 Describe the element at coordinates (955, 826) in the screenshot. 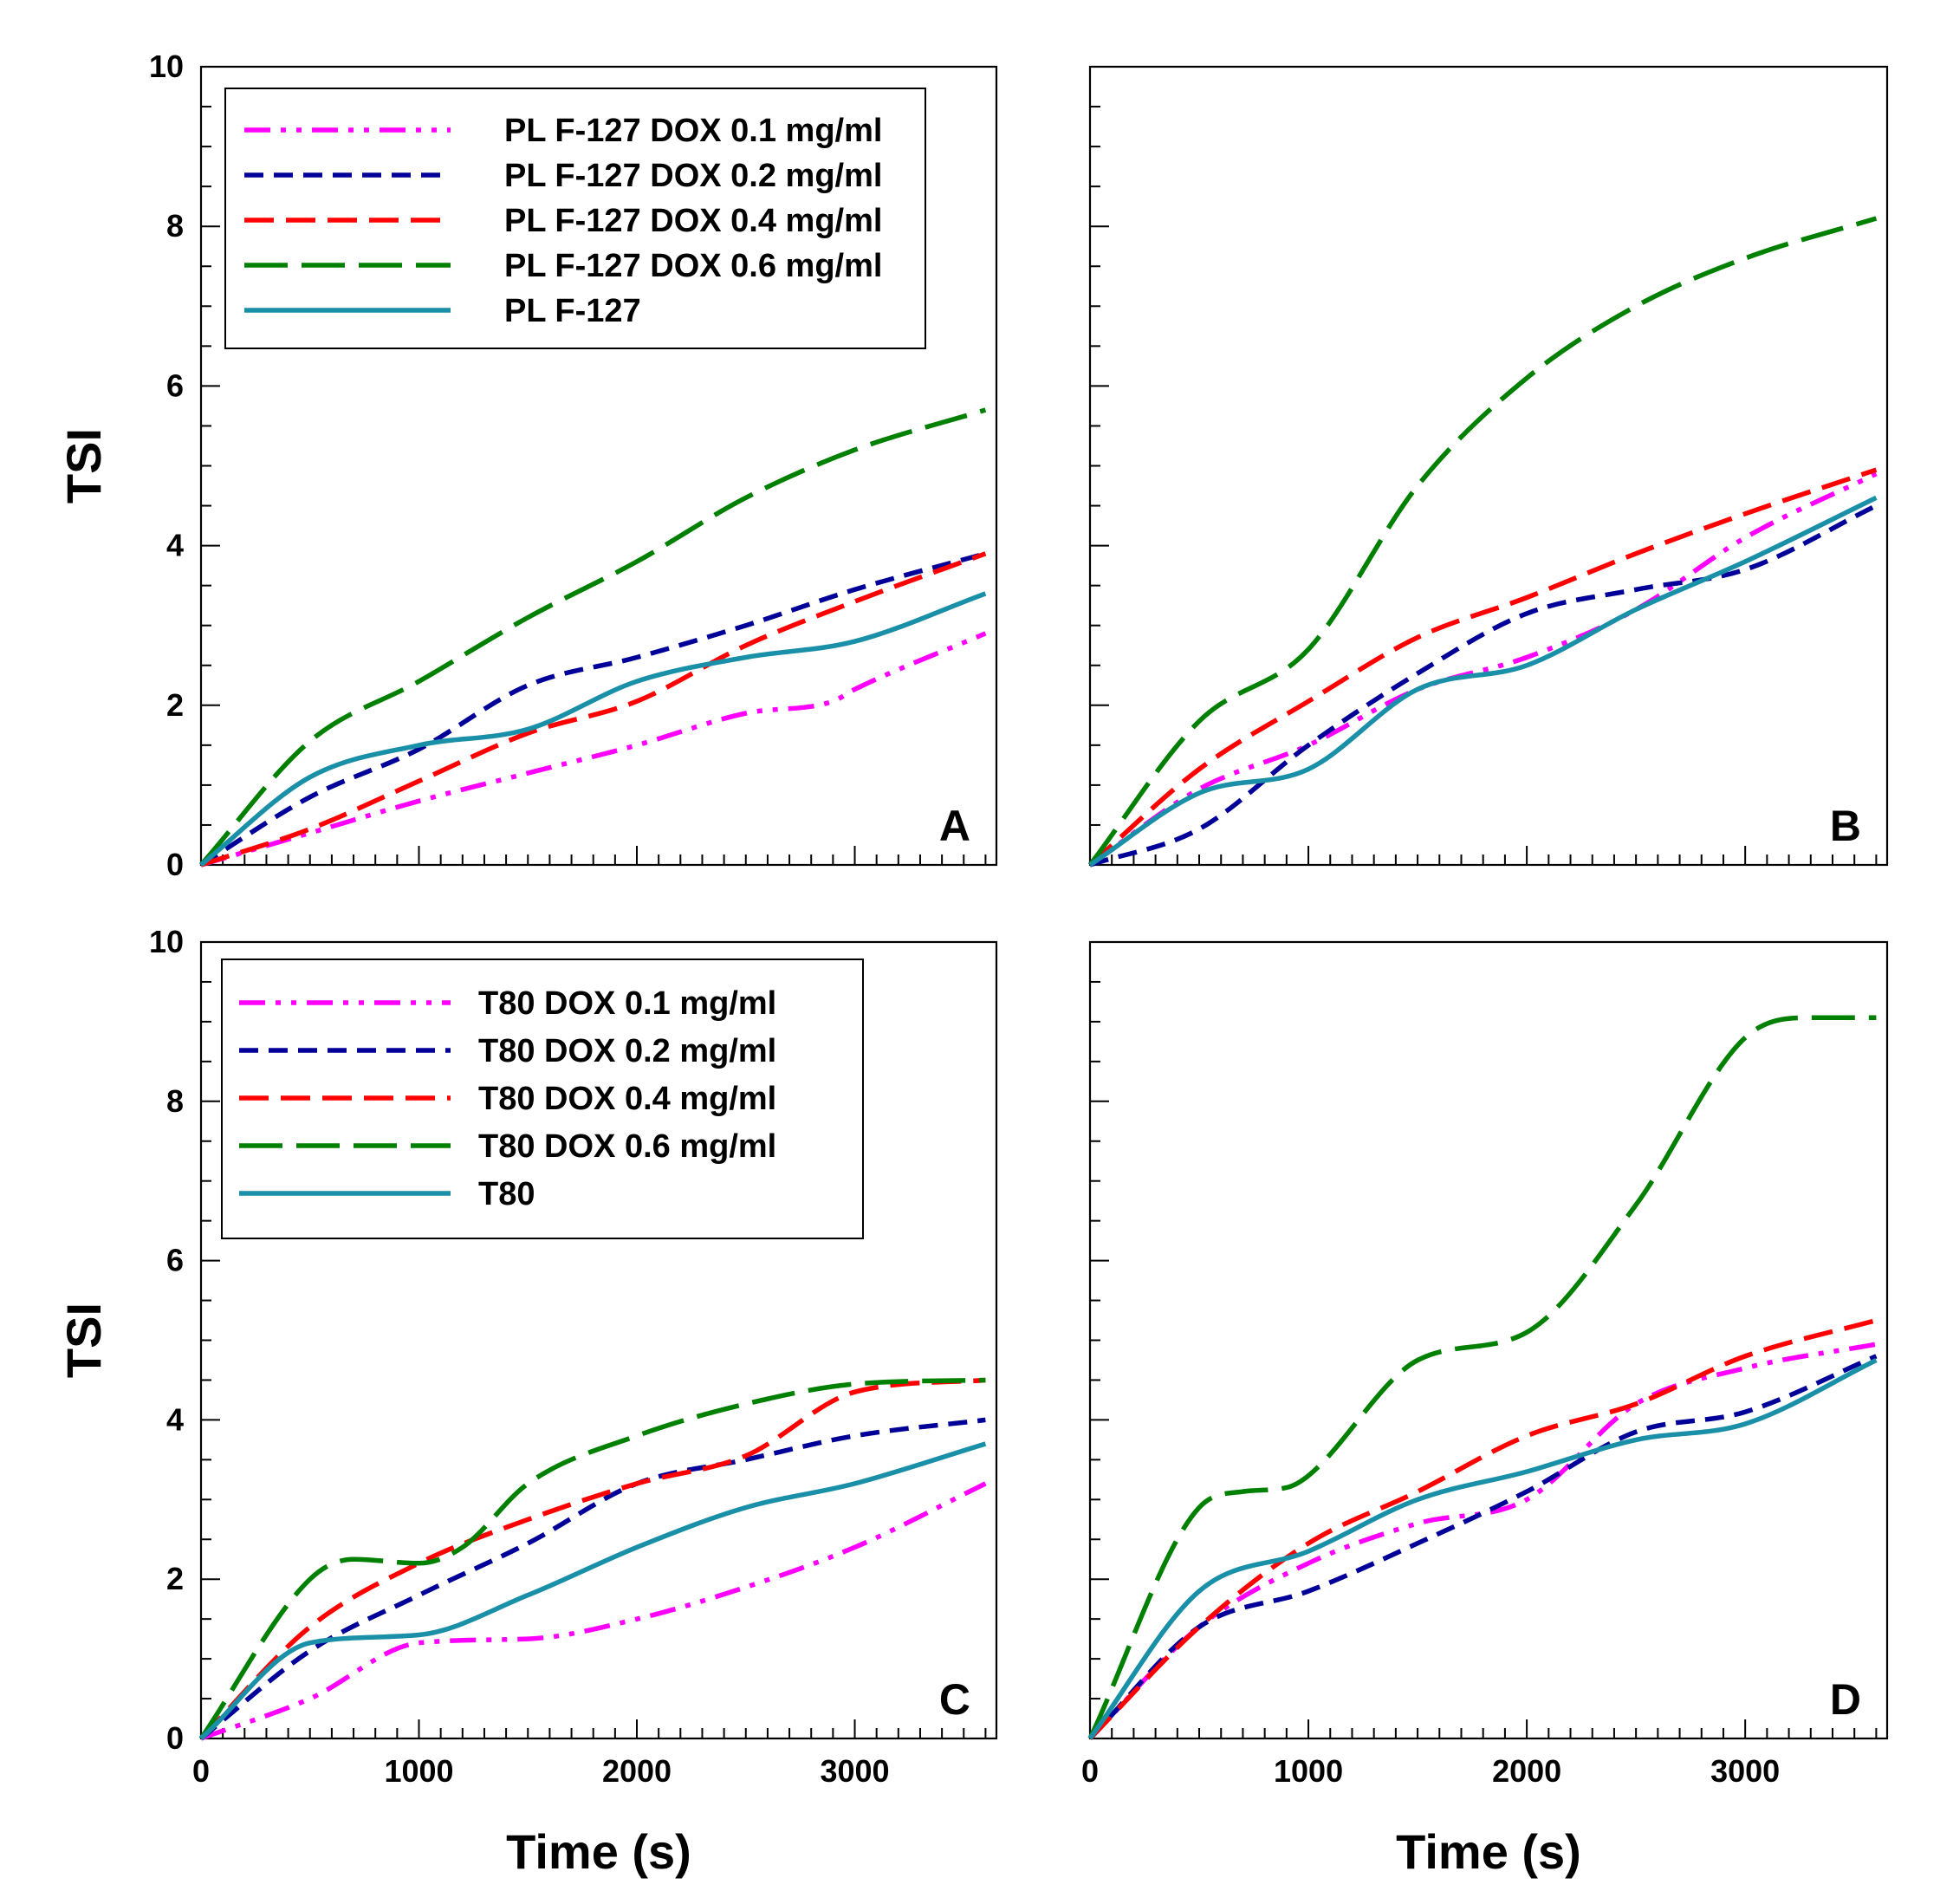

I see `panel-a-label: A` at that location.